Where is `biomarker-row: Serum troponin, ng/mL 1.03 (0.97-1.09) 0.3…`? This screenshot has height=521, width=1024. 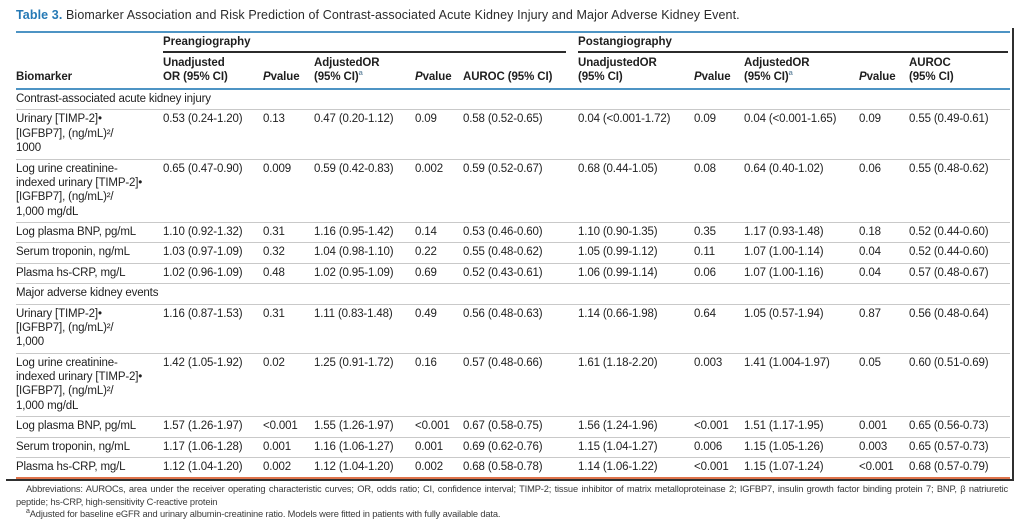
biomarker-row: Serum troponin, ng/mL 1.03 (0.97-1.09) 0.3… is located at coordinates (513, 253).